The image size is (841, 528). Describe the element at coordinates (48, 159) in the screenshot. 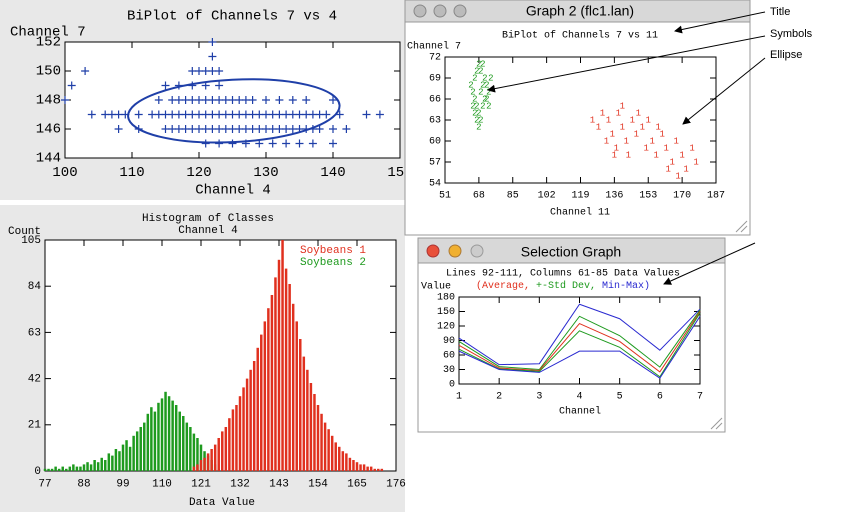

I see `y-tick-label: 144` at that location.